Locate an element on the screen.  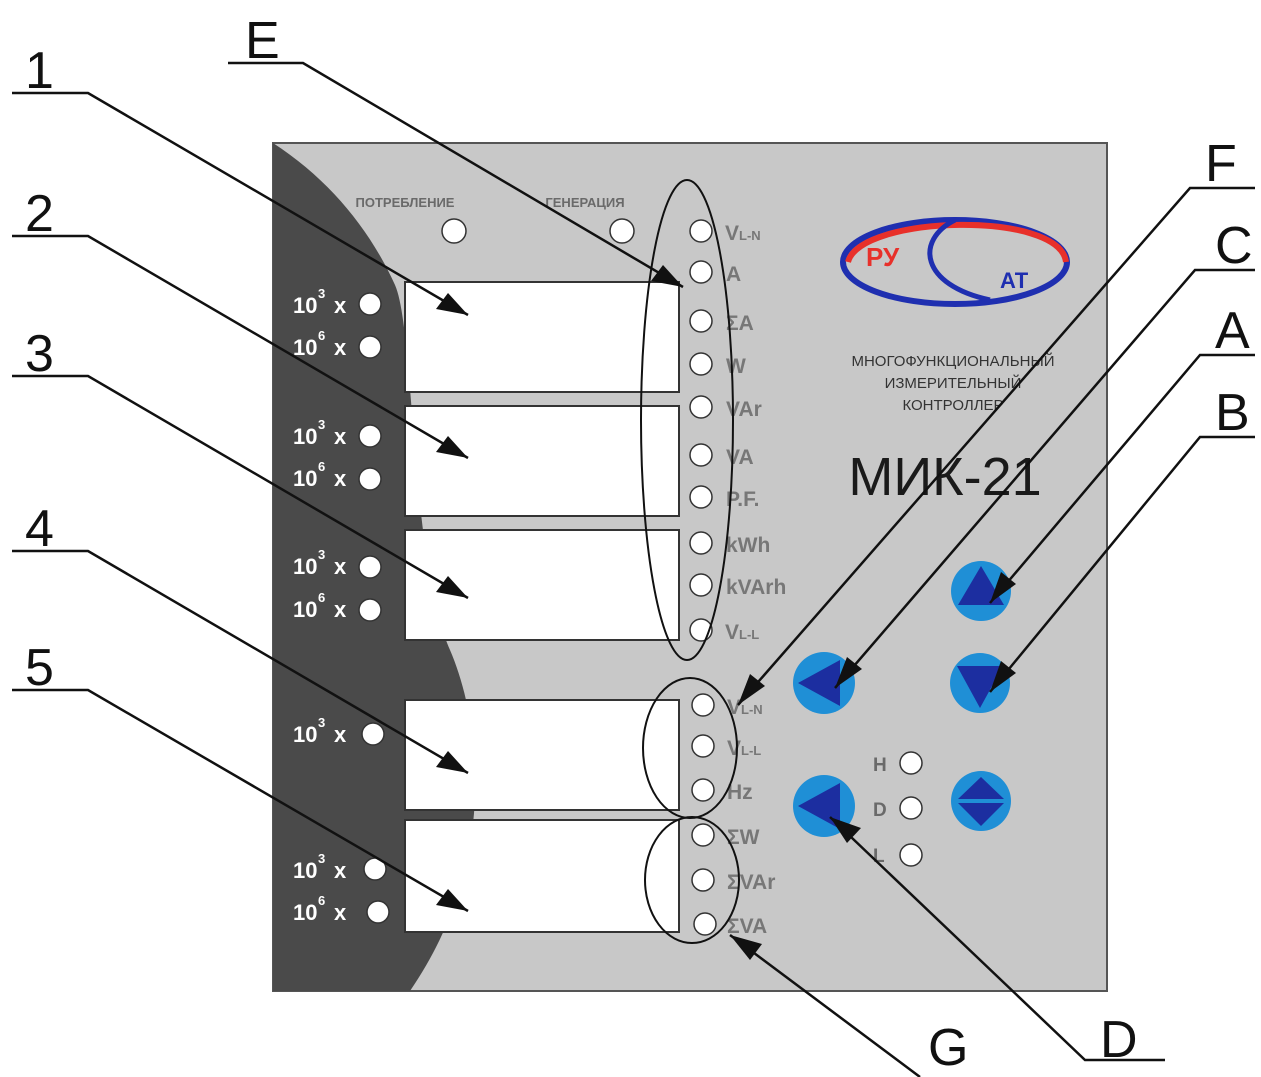
description-line-3: КОНТРОЛЛЕР is located at coordinates (952, 405).